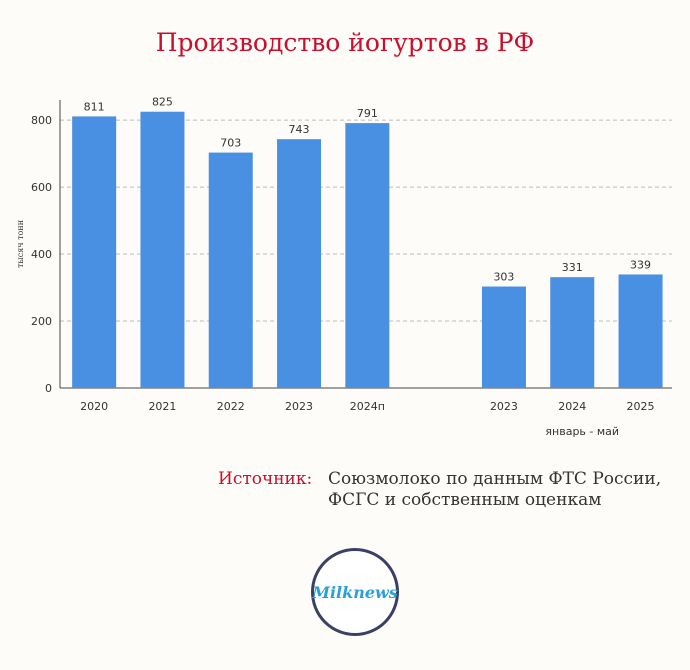  What do you see at coordinates (162, 102) in the screenshot?
I see `data-label: 825` at bounding box center [162, 102].